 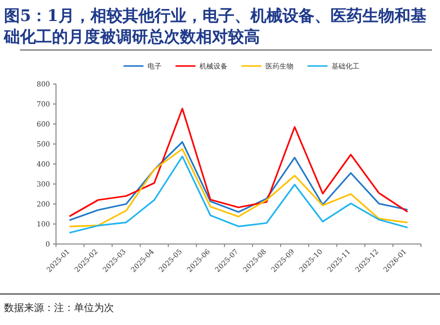 What do you see at coordinates (59, 308) in the screenshot?
I see `source-note: 数据来源：注：单位为次` at bounding box center [59, 308].